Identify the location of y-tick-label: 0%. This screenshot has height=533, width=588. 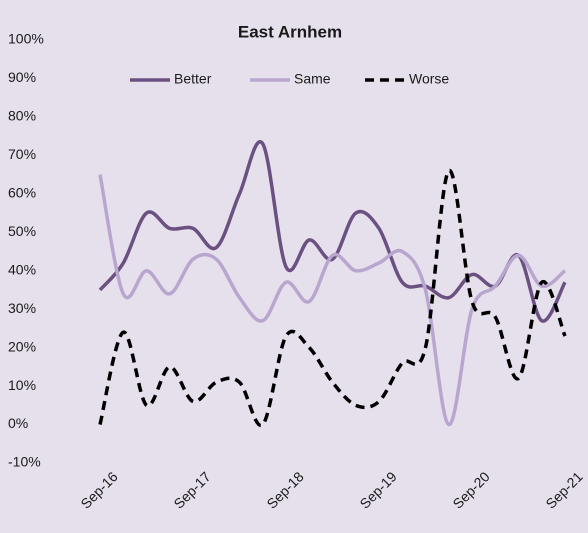
(18, 423).